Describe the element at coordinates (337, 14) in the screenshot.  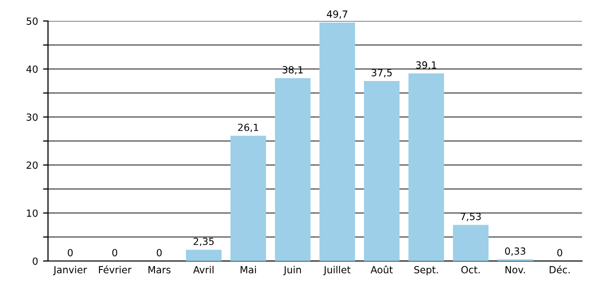
I see `data-label: 49,7` at that location.